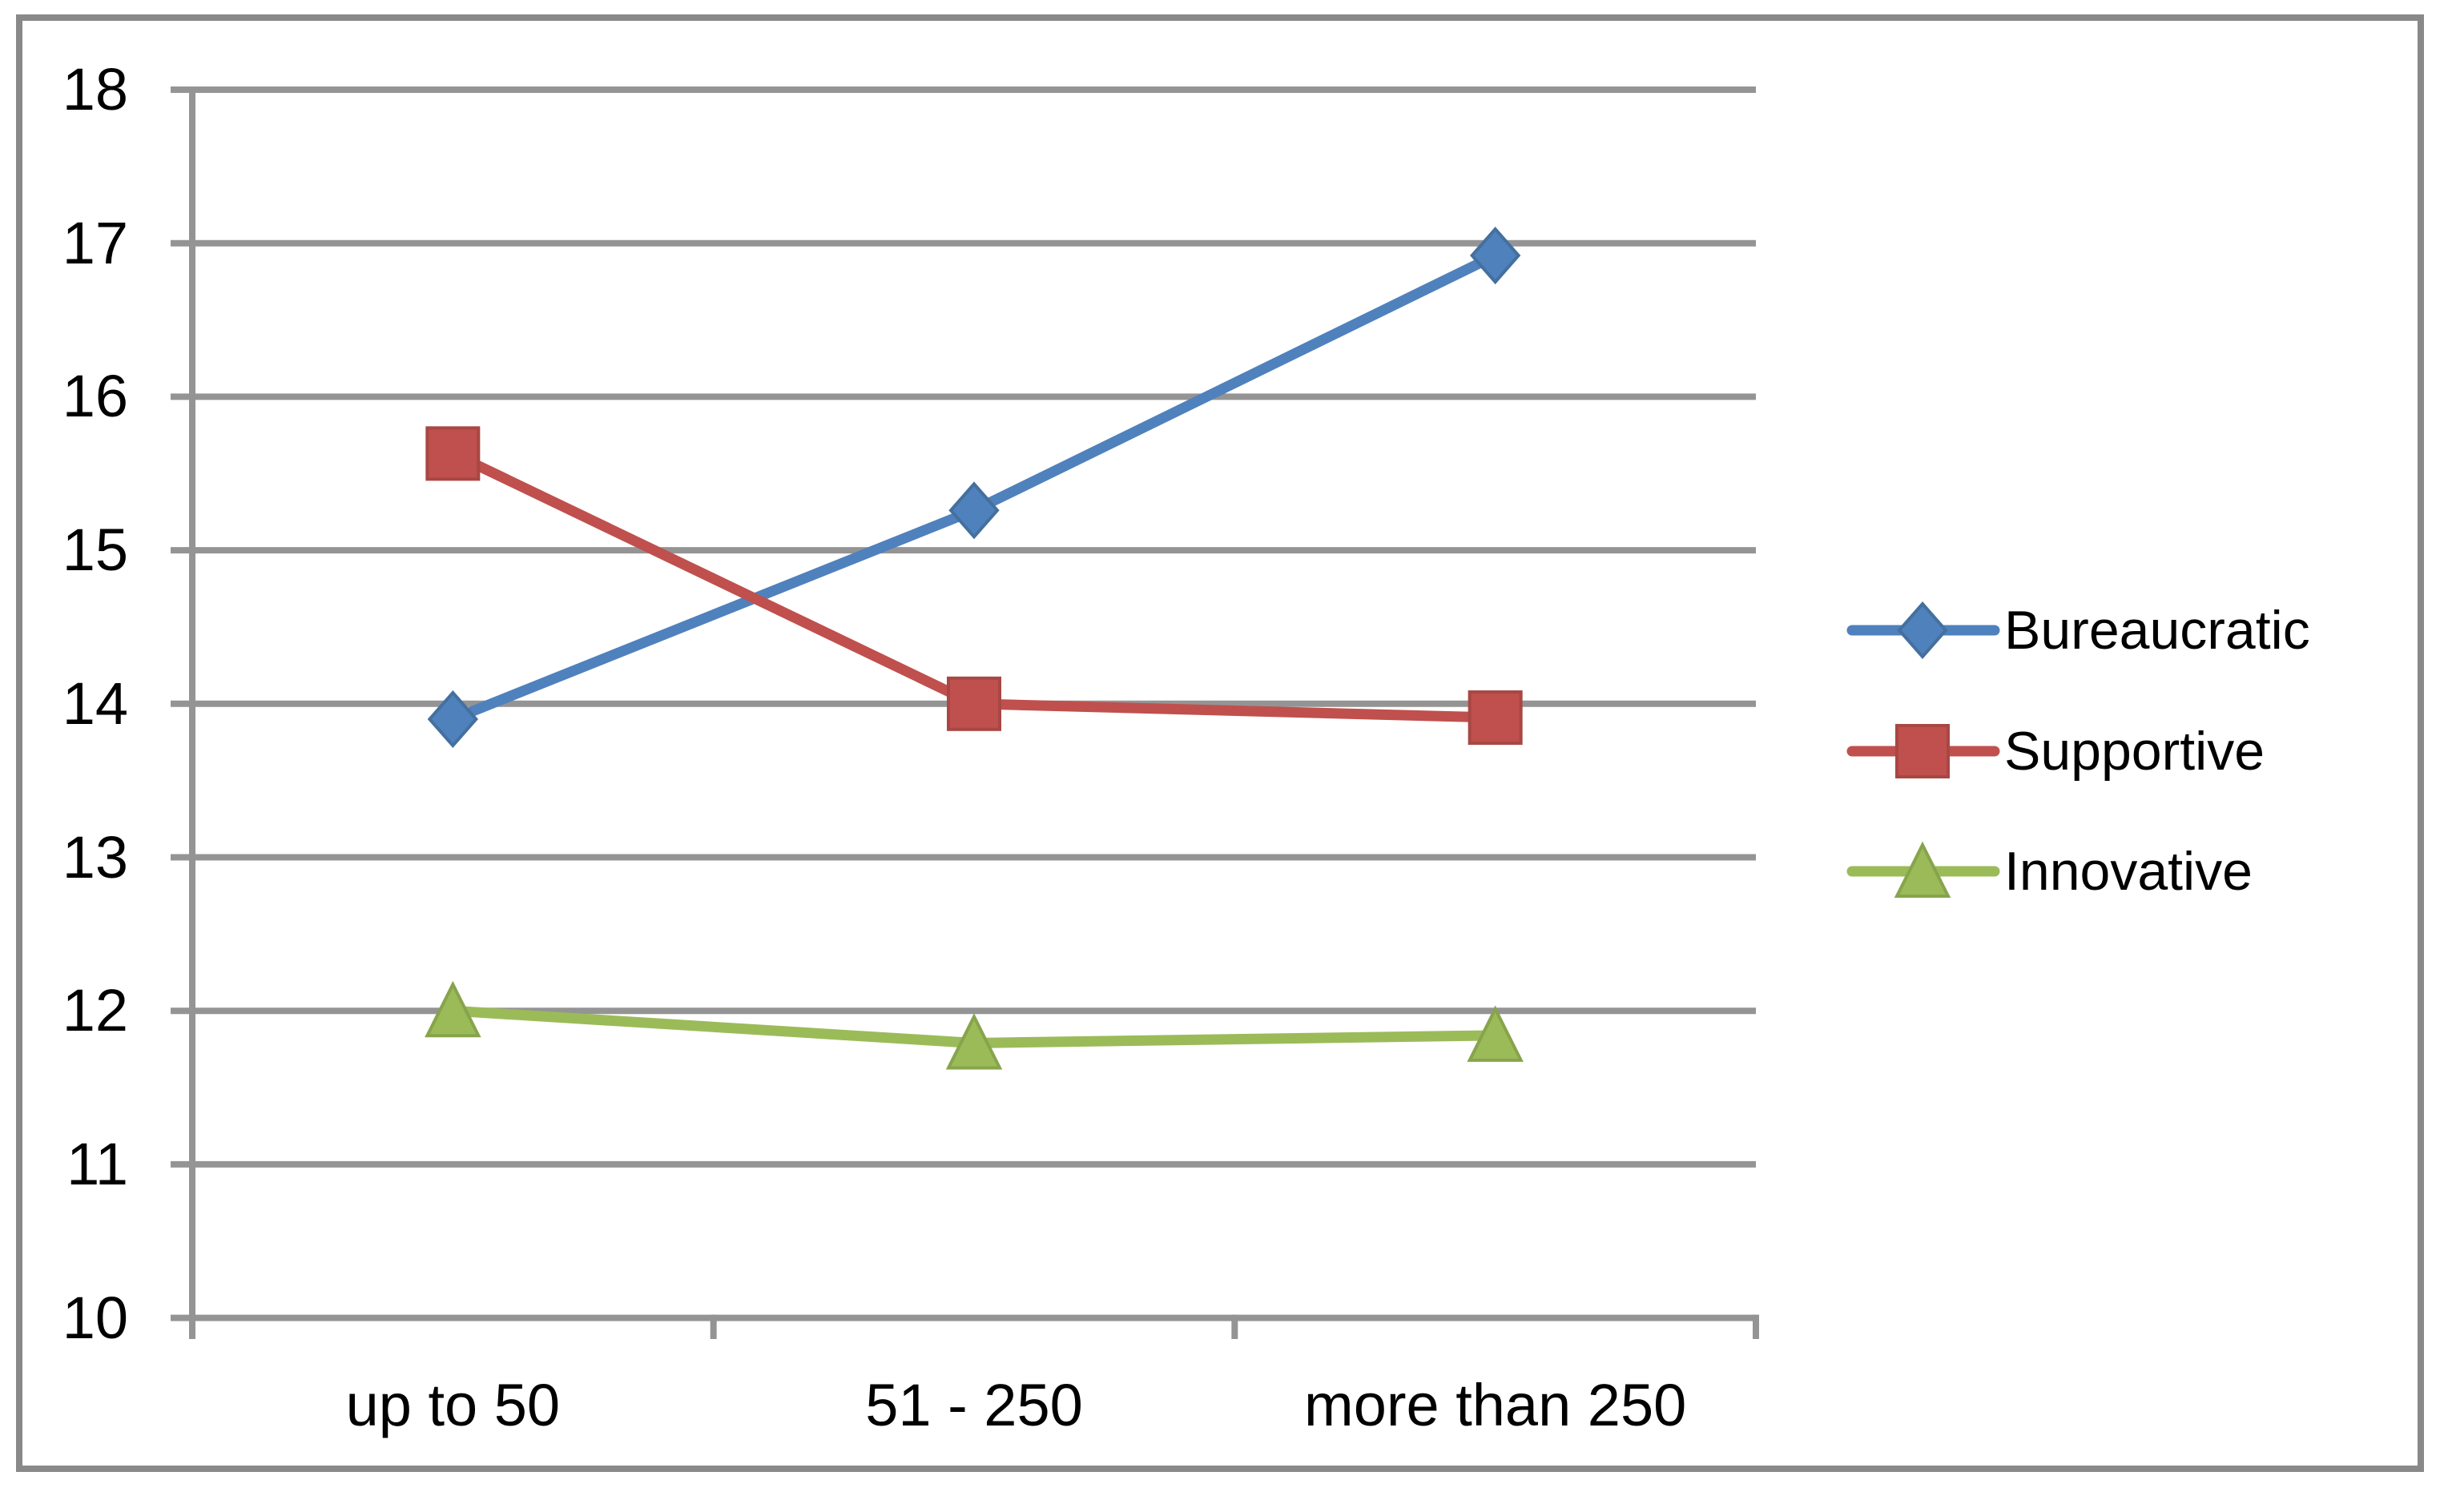 This screenshot has width=2452, height=1512. I want to click on legend-label-innovative: Innovative, so click(2128, 871).